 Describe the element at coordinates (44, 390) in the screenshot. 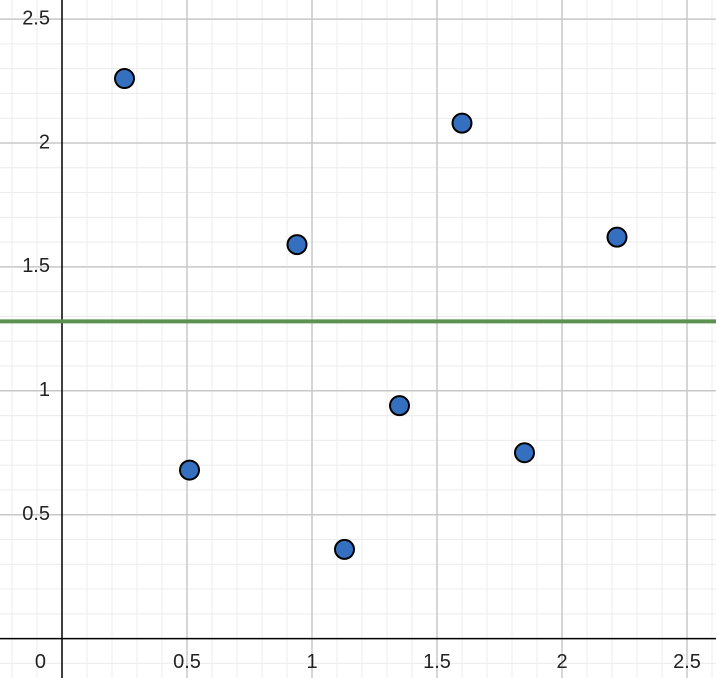

I see `y-tick-label: 1` at that location.